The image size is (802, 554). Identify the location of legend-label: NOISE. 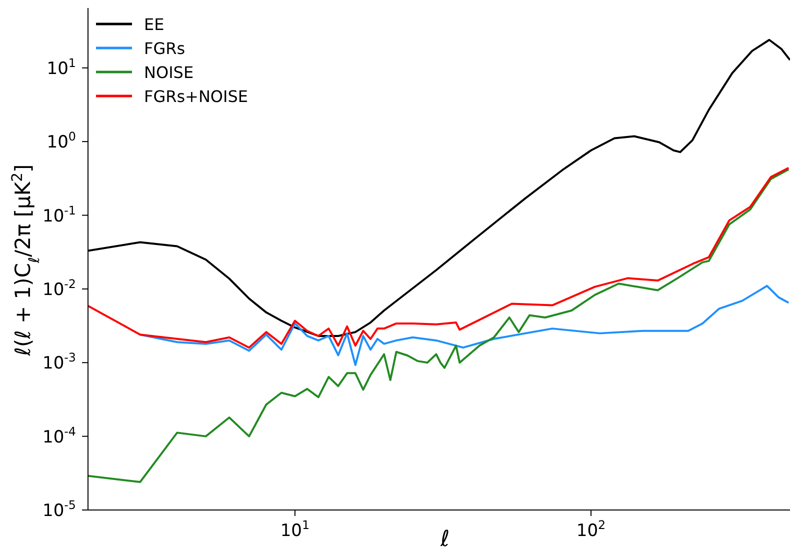
(169, 72).